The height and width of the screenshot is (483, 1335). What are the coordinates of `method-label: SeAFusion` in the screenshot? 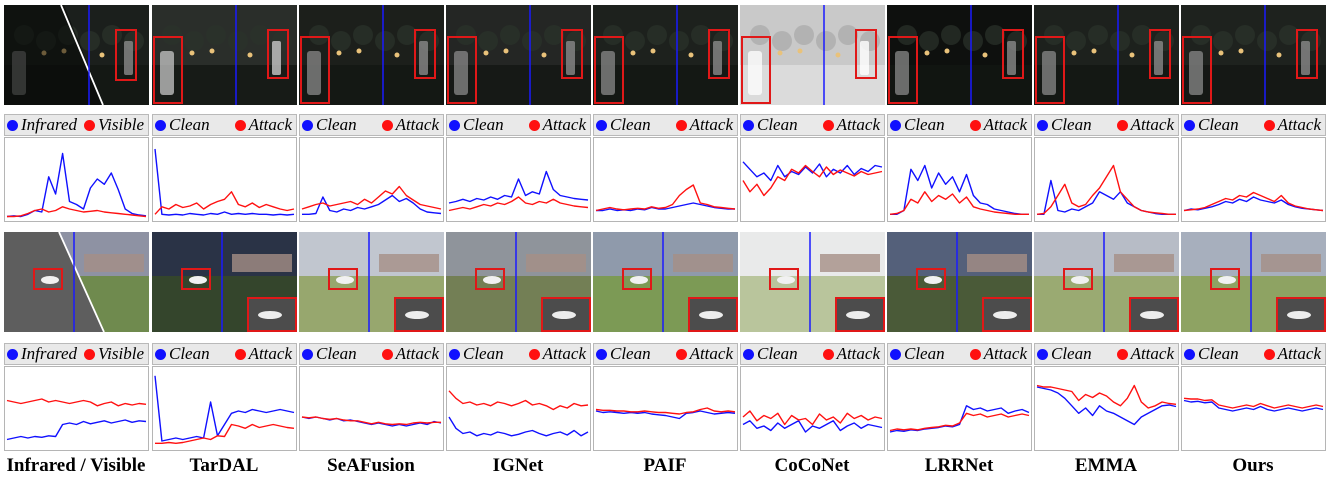 It's located at (371, 465).